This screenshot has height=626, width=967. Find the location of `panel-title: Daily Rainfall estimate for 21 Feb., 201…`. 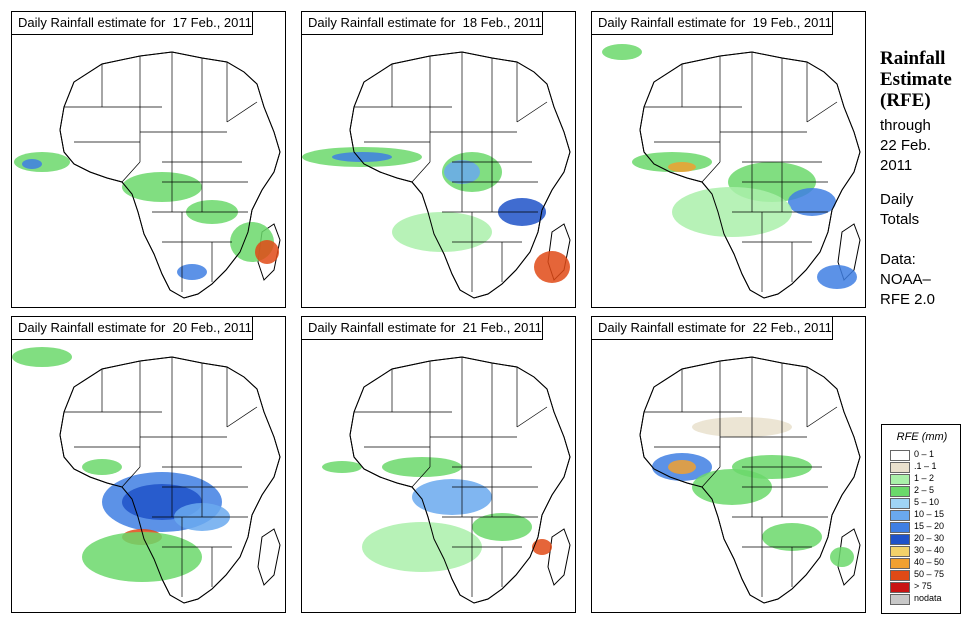

panel-title: Daily Rainfall estimate for 21 Feb., 201… is located at coordinates (422, 328).